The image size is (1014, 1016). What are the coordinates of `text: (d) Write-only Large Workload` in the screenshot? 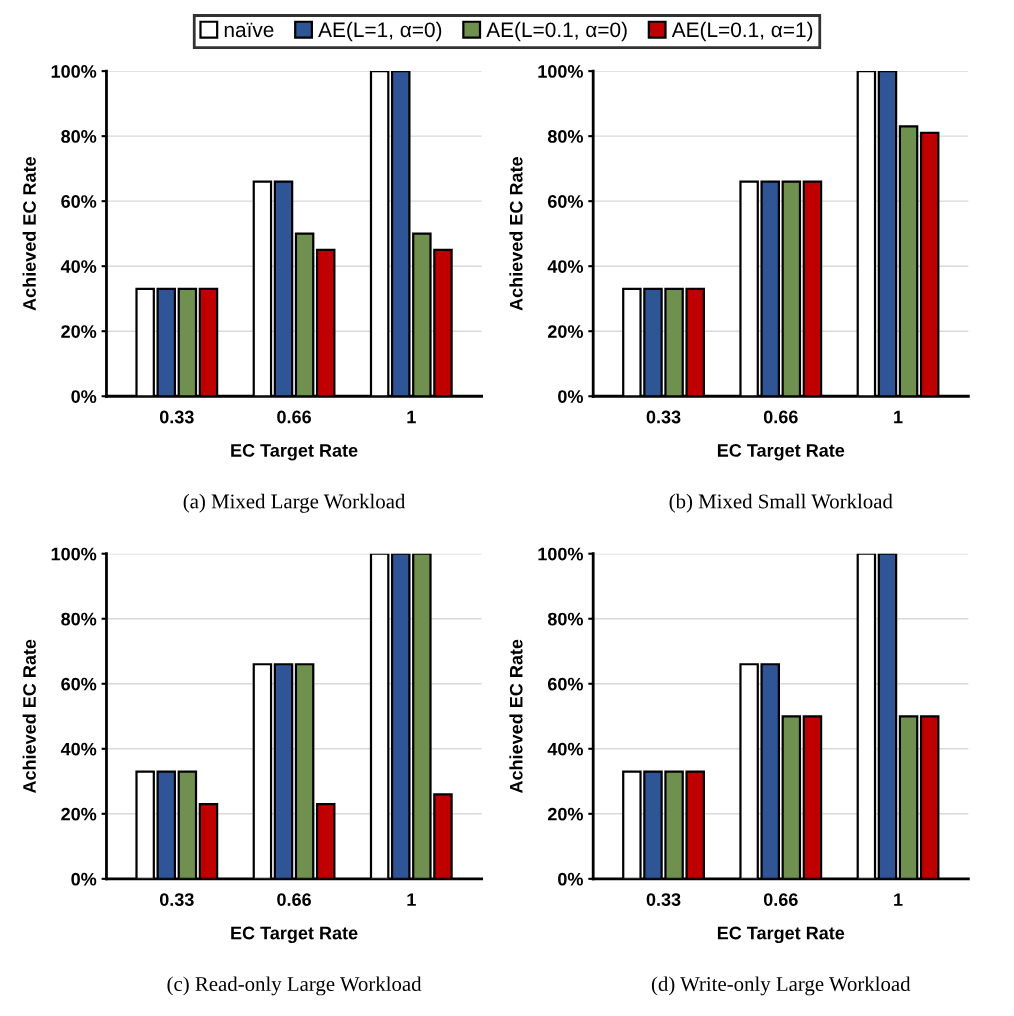 It's located at (781, 986).